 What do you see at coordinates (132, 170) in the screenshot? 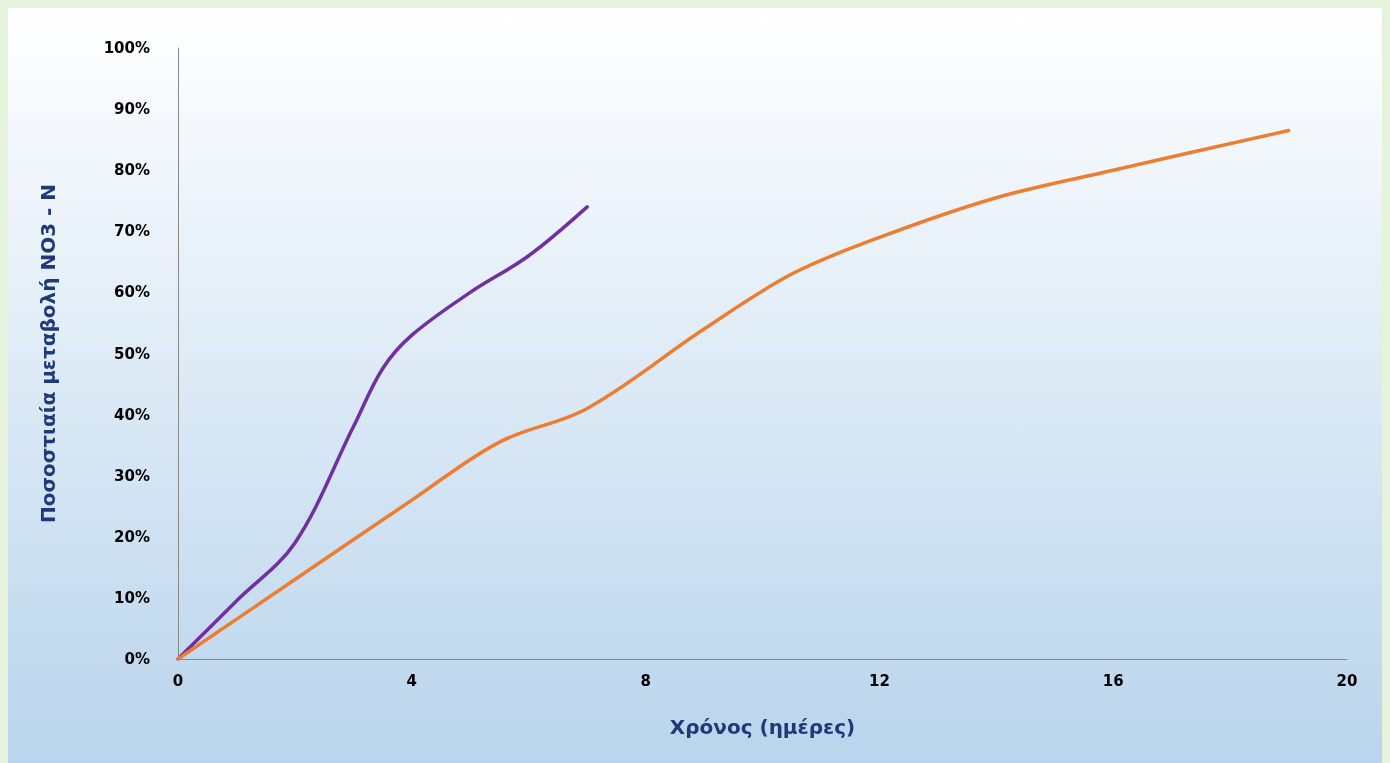
I see `y-tick-label: 80%` at bounding box center [132, 170].